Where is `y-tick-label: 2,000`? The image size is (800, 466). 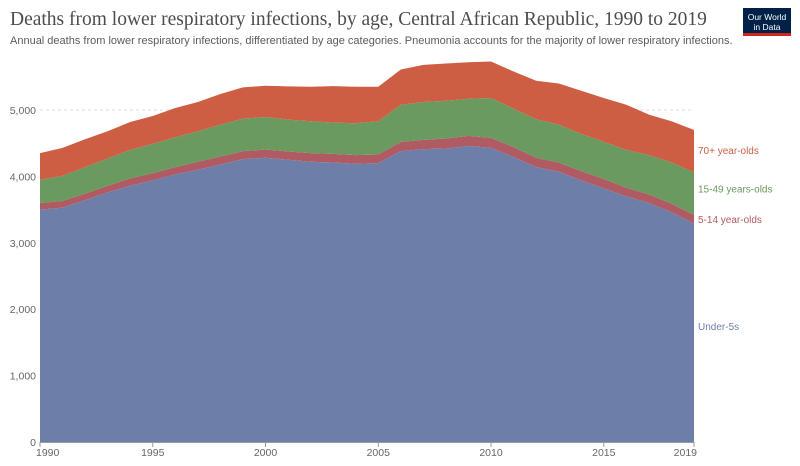 y-tick-label: 2,000 is located at coordinates (23, 310).